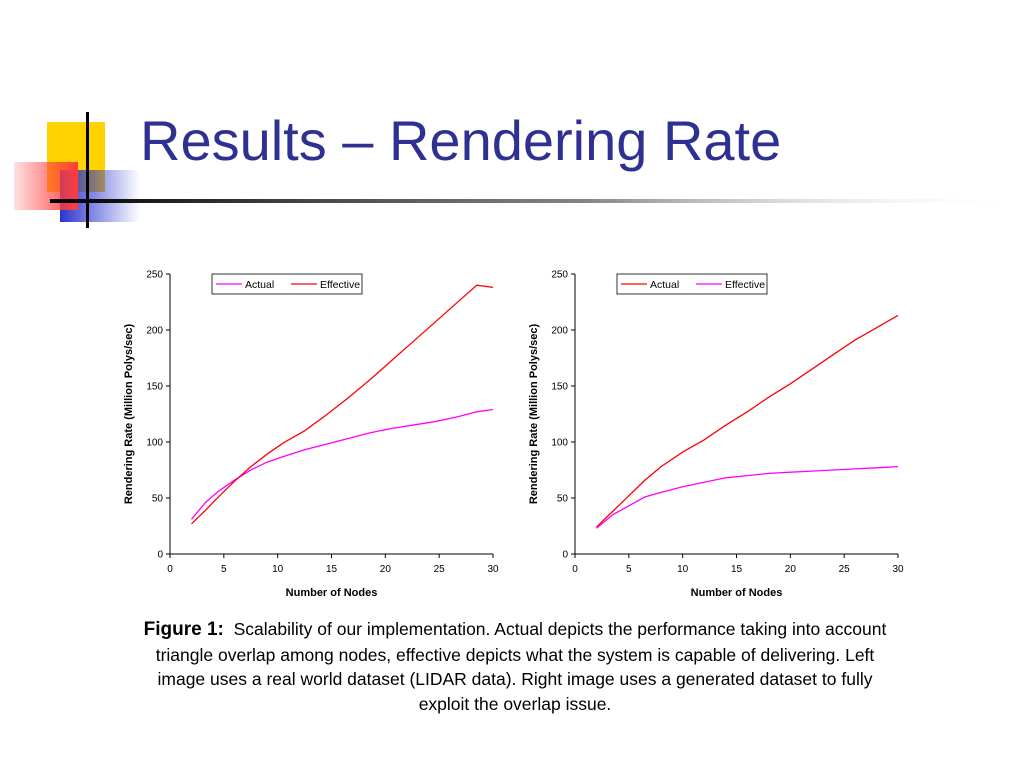  What do you see at coordinates (461, 140) in the screenshot?
I see `page-title: Results – Rendering Rate` at bounding box center [461, 140].